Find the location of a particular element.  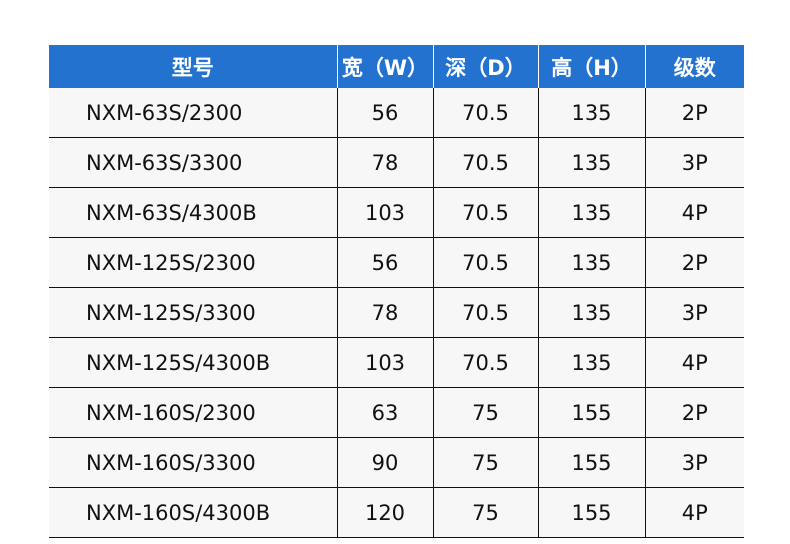

table-row: NXM-160S/3300 90 75 155 3P is located at coordinates (396, 462).